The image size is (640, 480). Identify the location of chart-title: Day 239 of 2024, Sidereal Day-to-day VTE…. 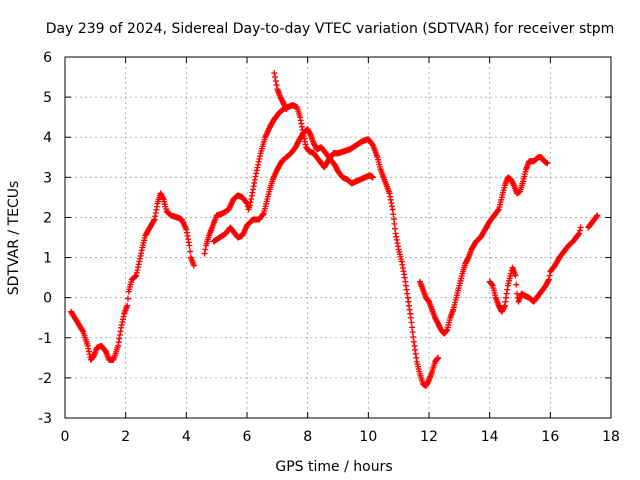
(330, 29).